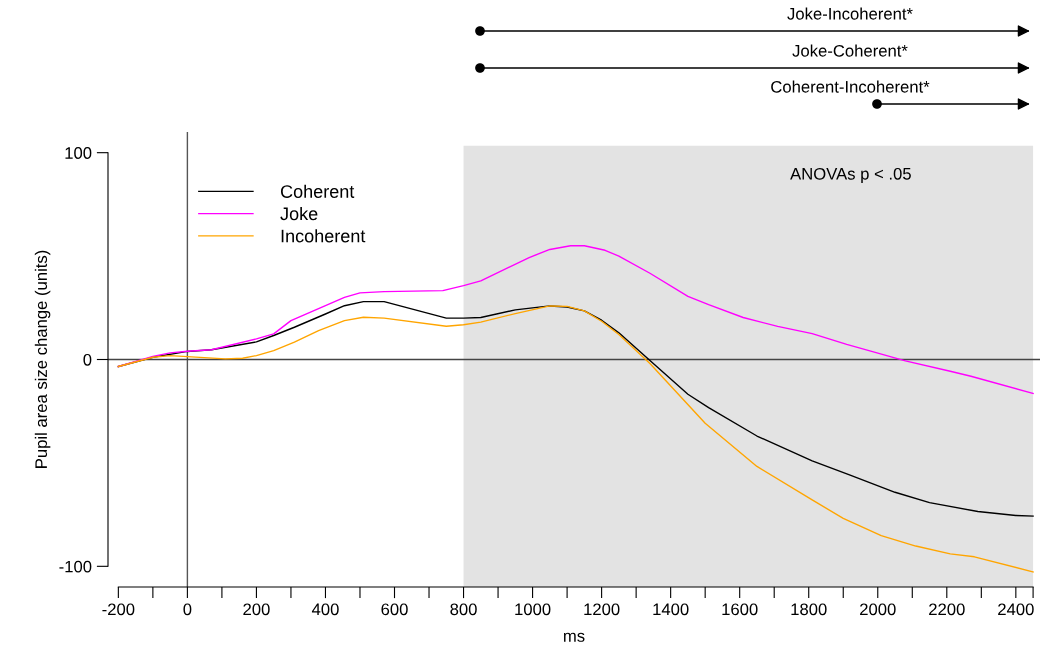 The width and height of the screenshot is (1062, 661). What do you see at coordinates (42, 359) in the screenshot?
I see `y-axis-title: Pupil area size change (units)` at bounding box center [42, 359].